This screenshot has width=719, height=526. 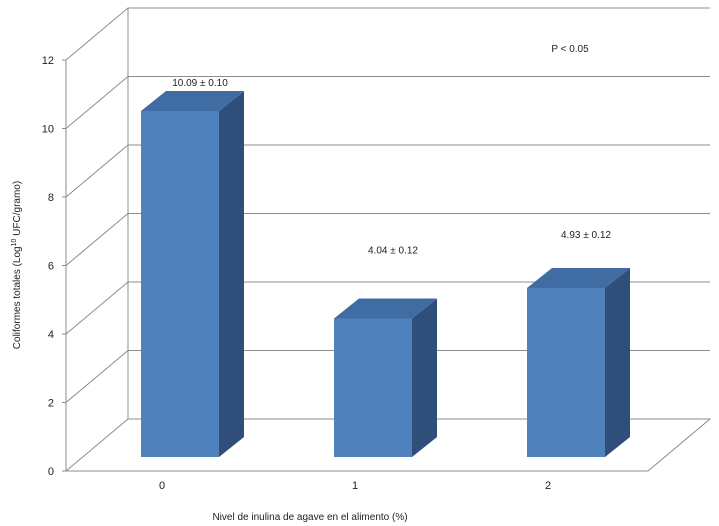 What do you see at coordinates (48, 61) in the screenshot?
I see `y-tick-label: 12` at bounding box center [48, 61].